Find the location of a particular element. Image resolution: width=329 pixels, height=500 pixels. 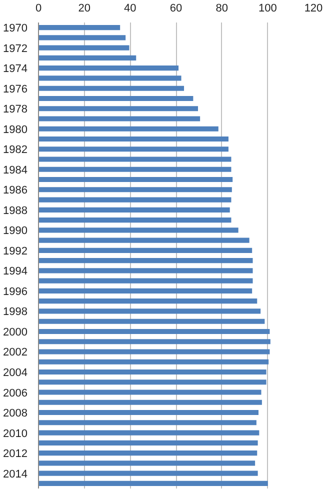

y-tick-label: 1996 is located at coordinates (15, 292).